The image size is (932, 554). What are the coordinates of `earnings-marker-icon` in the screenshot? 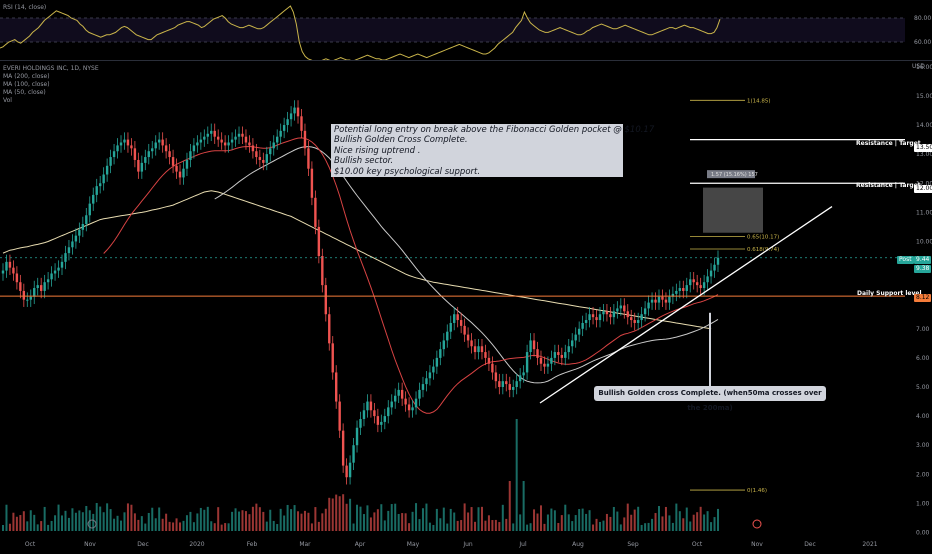 It's located at (757, 524).